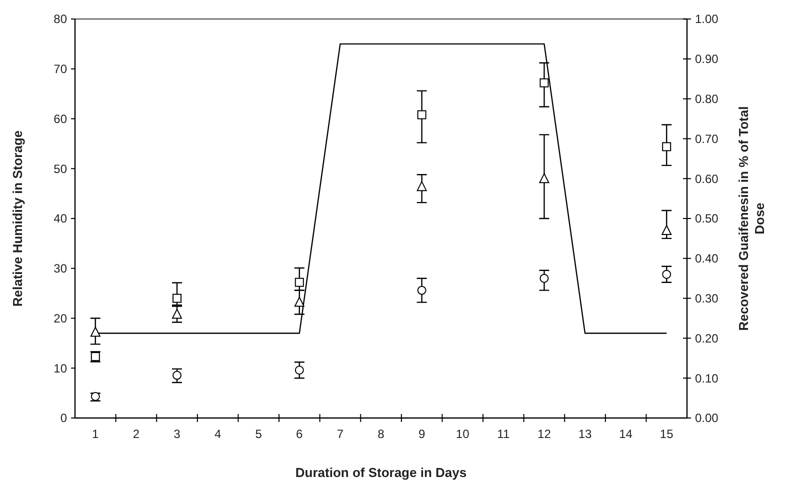 Image resolution: width=796 pixels, height=485 pixels. I want to click on x-tick-label: 9, so click(422, 434).